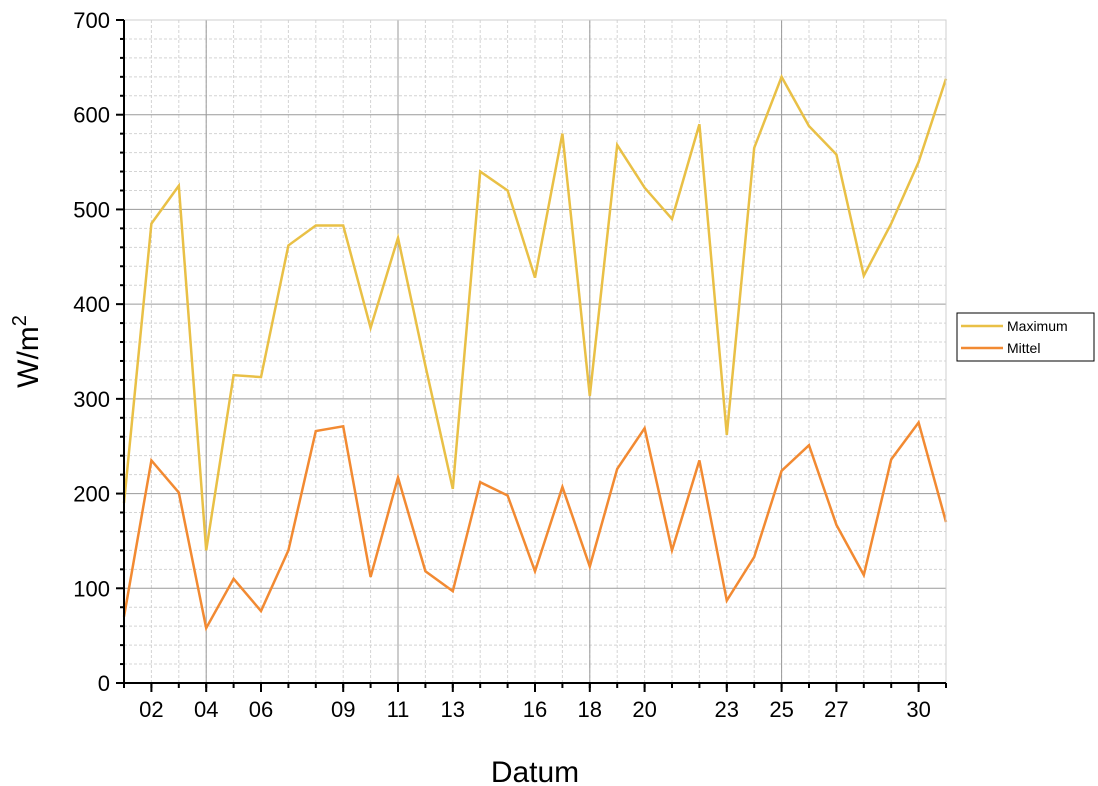  Describe the element at coordinates (1023, 348) in the screenshot. I see `legend-label-mittel: Mittel` at that location.